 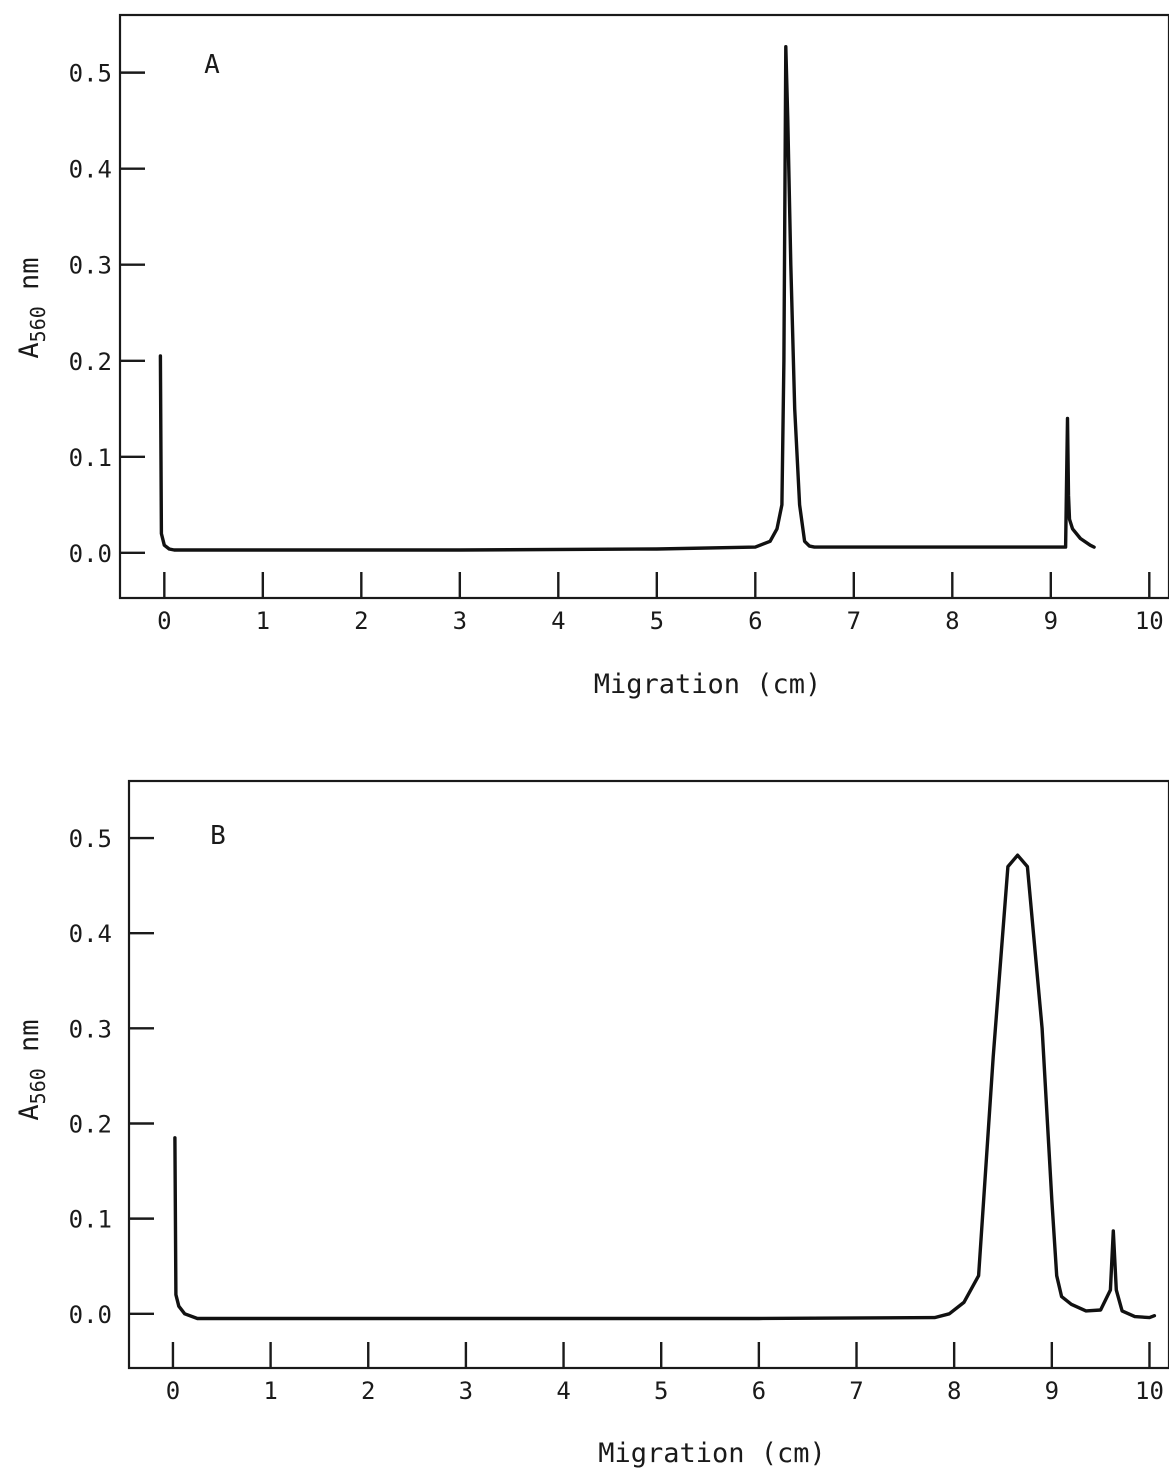 What do you see at coordinates (218, 836) in the screenshot?
I see `panel-label: B` at bounding box center [218, 836].